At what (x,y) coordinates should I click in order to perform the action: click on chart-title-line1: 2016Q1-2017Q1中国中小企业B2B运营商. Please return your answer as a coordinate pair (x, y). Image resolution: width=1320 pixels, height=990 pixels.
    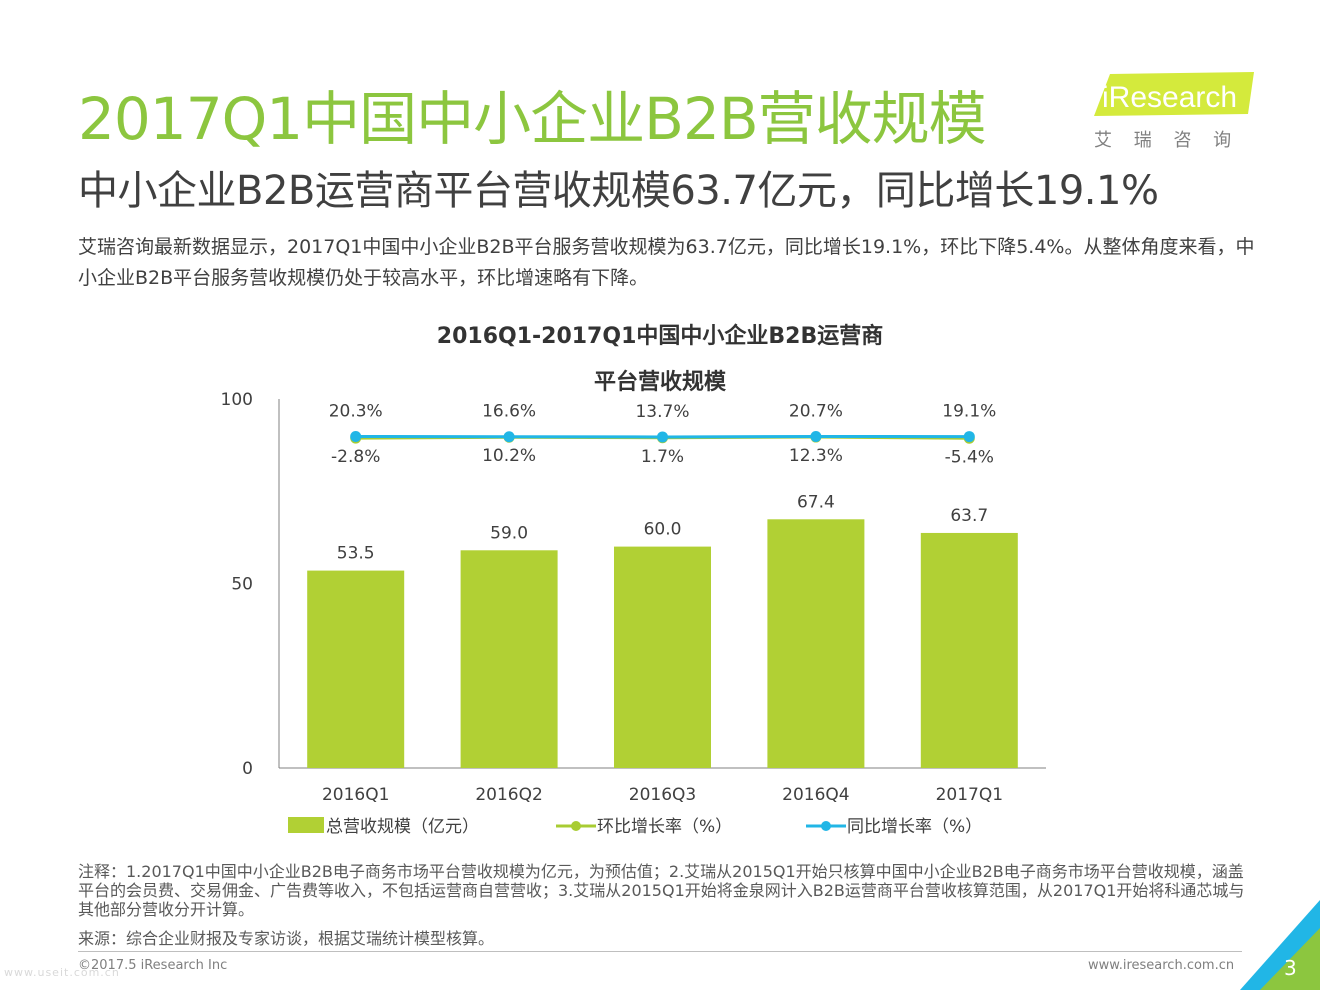
    Looking at the image, I should click on (660, 336).